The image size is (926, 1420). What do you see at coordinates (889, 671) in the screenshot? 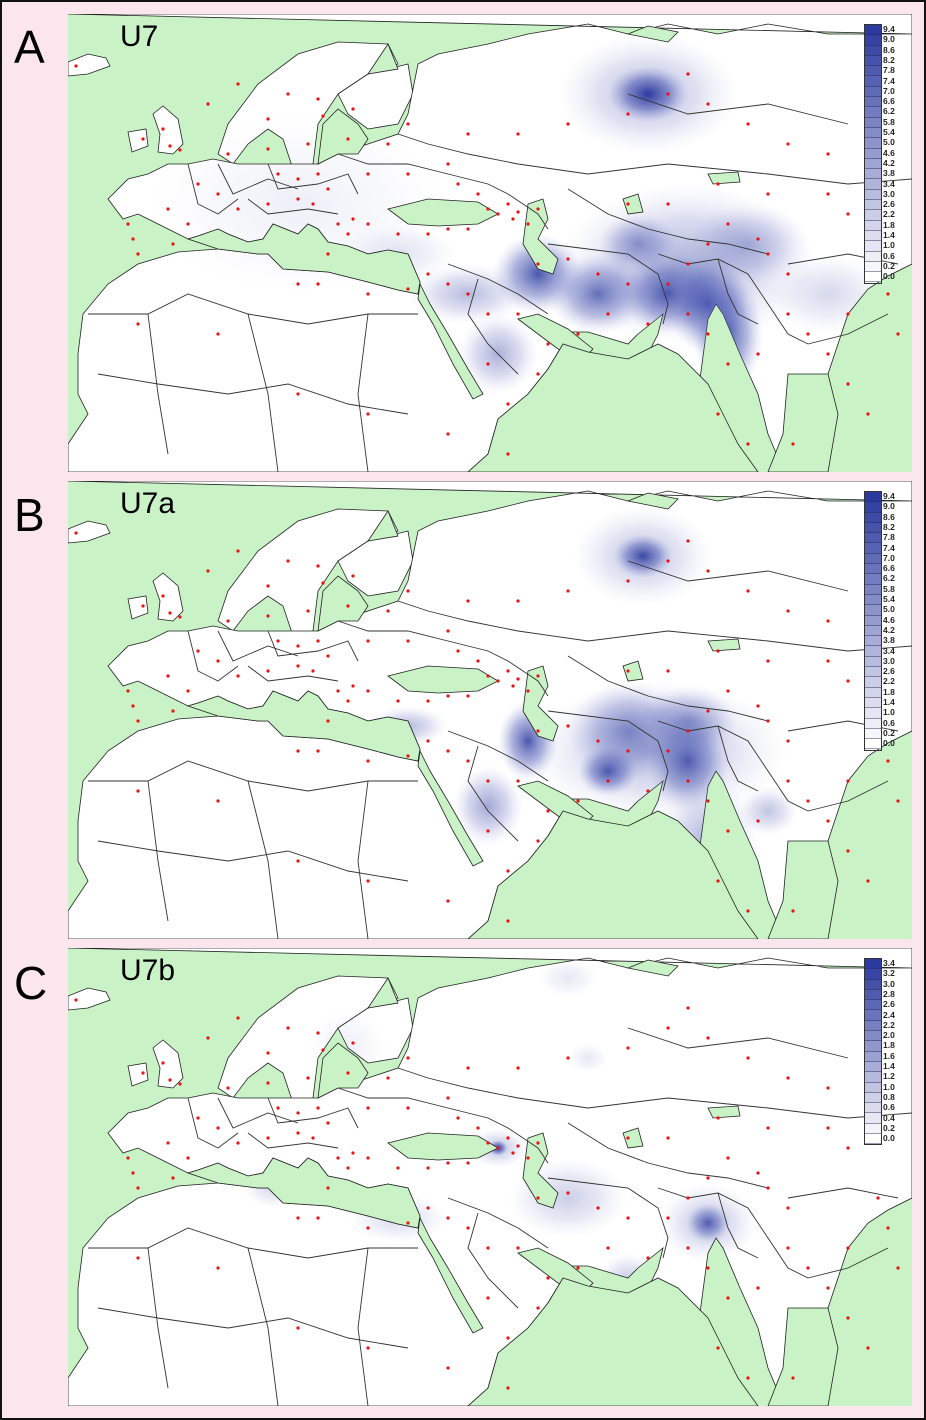
I see `color-scale-tick-label: 2.6` at bounding box center [889, 671].